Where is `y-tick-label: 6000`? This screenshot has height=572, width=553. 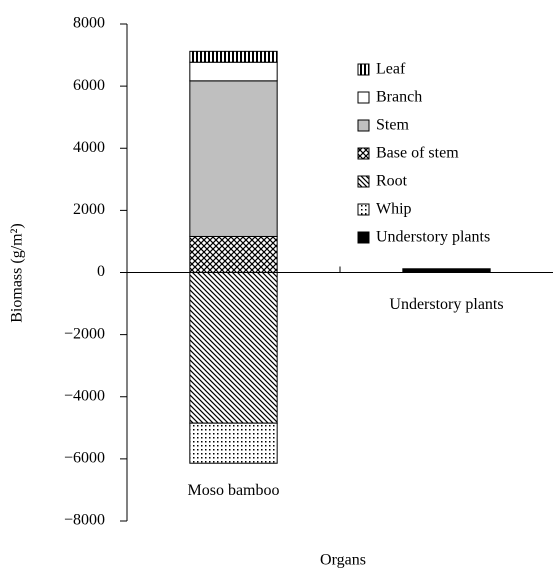 y-tick-label: 6000 is located at coordinates (89, 85).